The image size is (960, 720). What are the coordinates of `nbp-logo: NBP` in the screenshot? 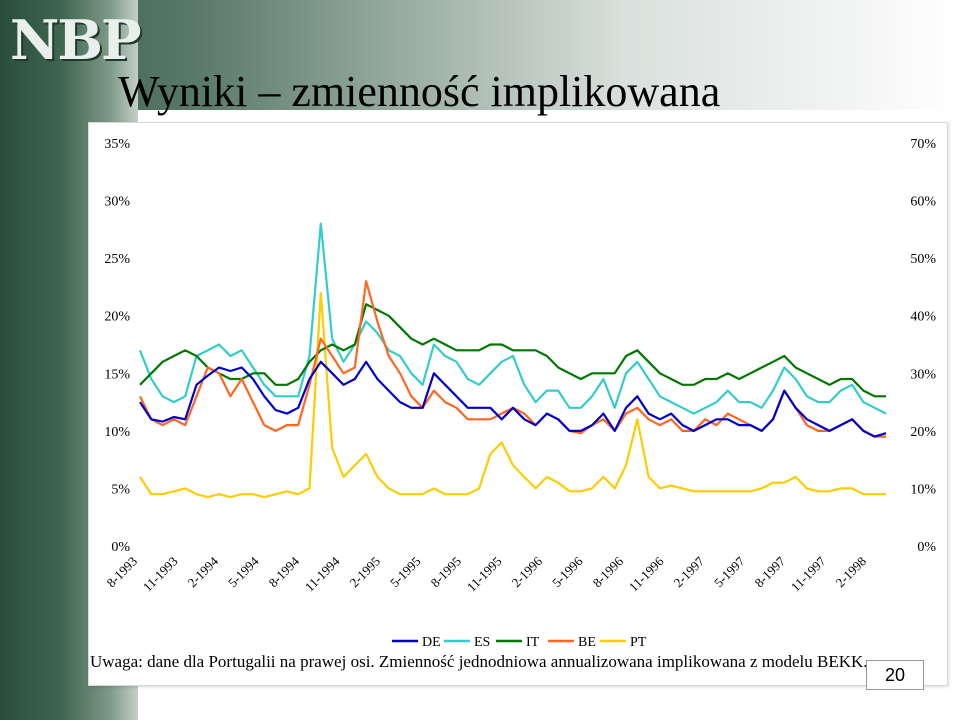 It's located at (76, 40).